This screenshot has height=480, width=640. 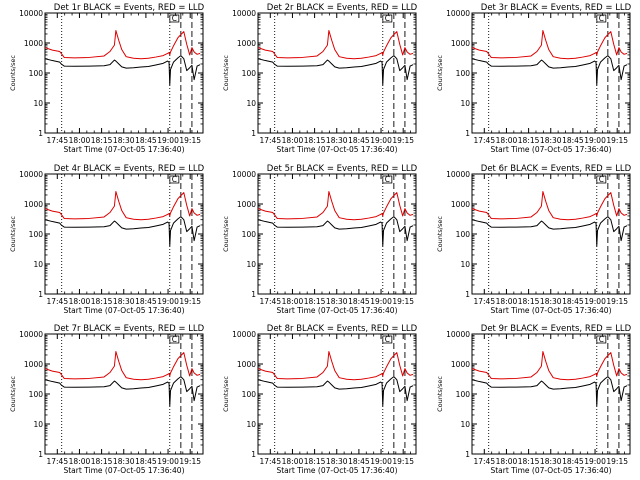 I want to click on panel-title: Det 1r BLACK = Events, RED = LLD, so click(x=129, y=8).